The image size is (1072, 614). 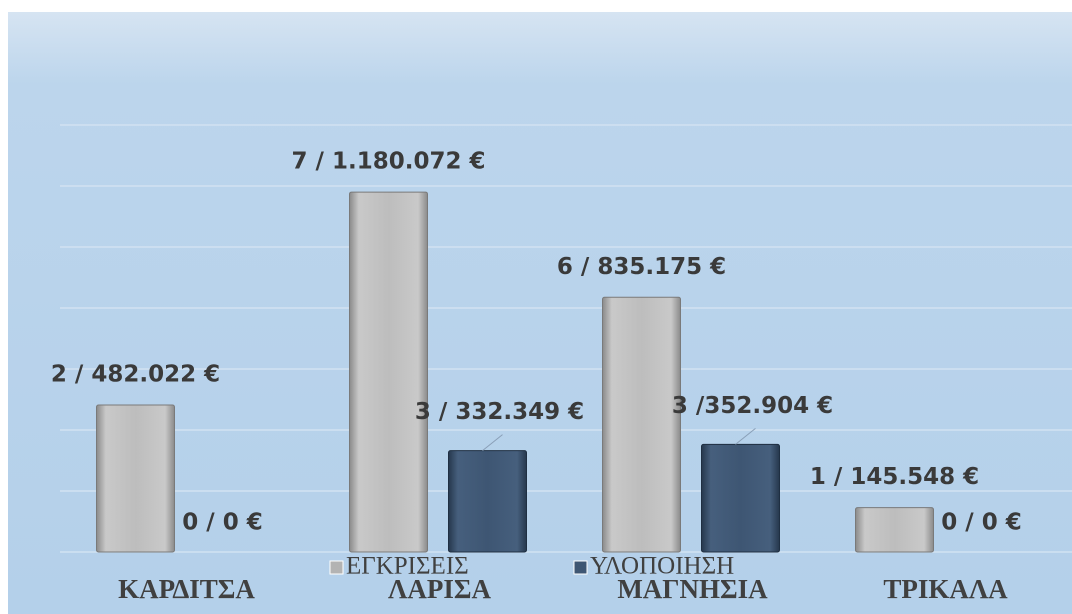 What do you see at coordinates (662, 566) in the screenshot?
I see `legend-label: ΥΛΟΠΟΙΗΣΗ` at bounding box center [662, 566].